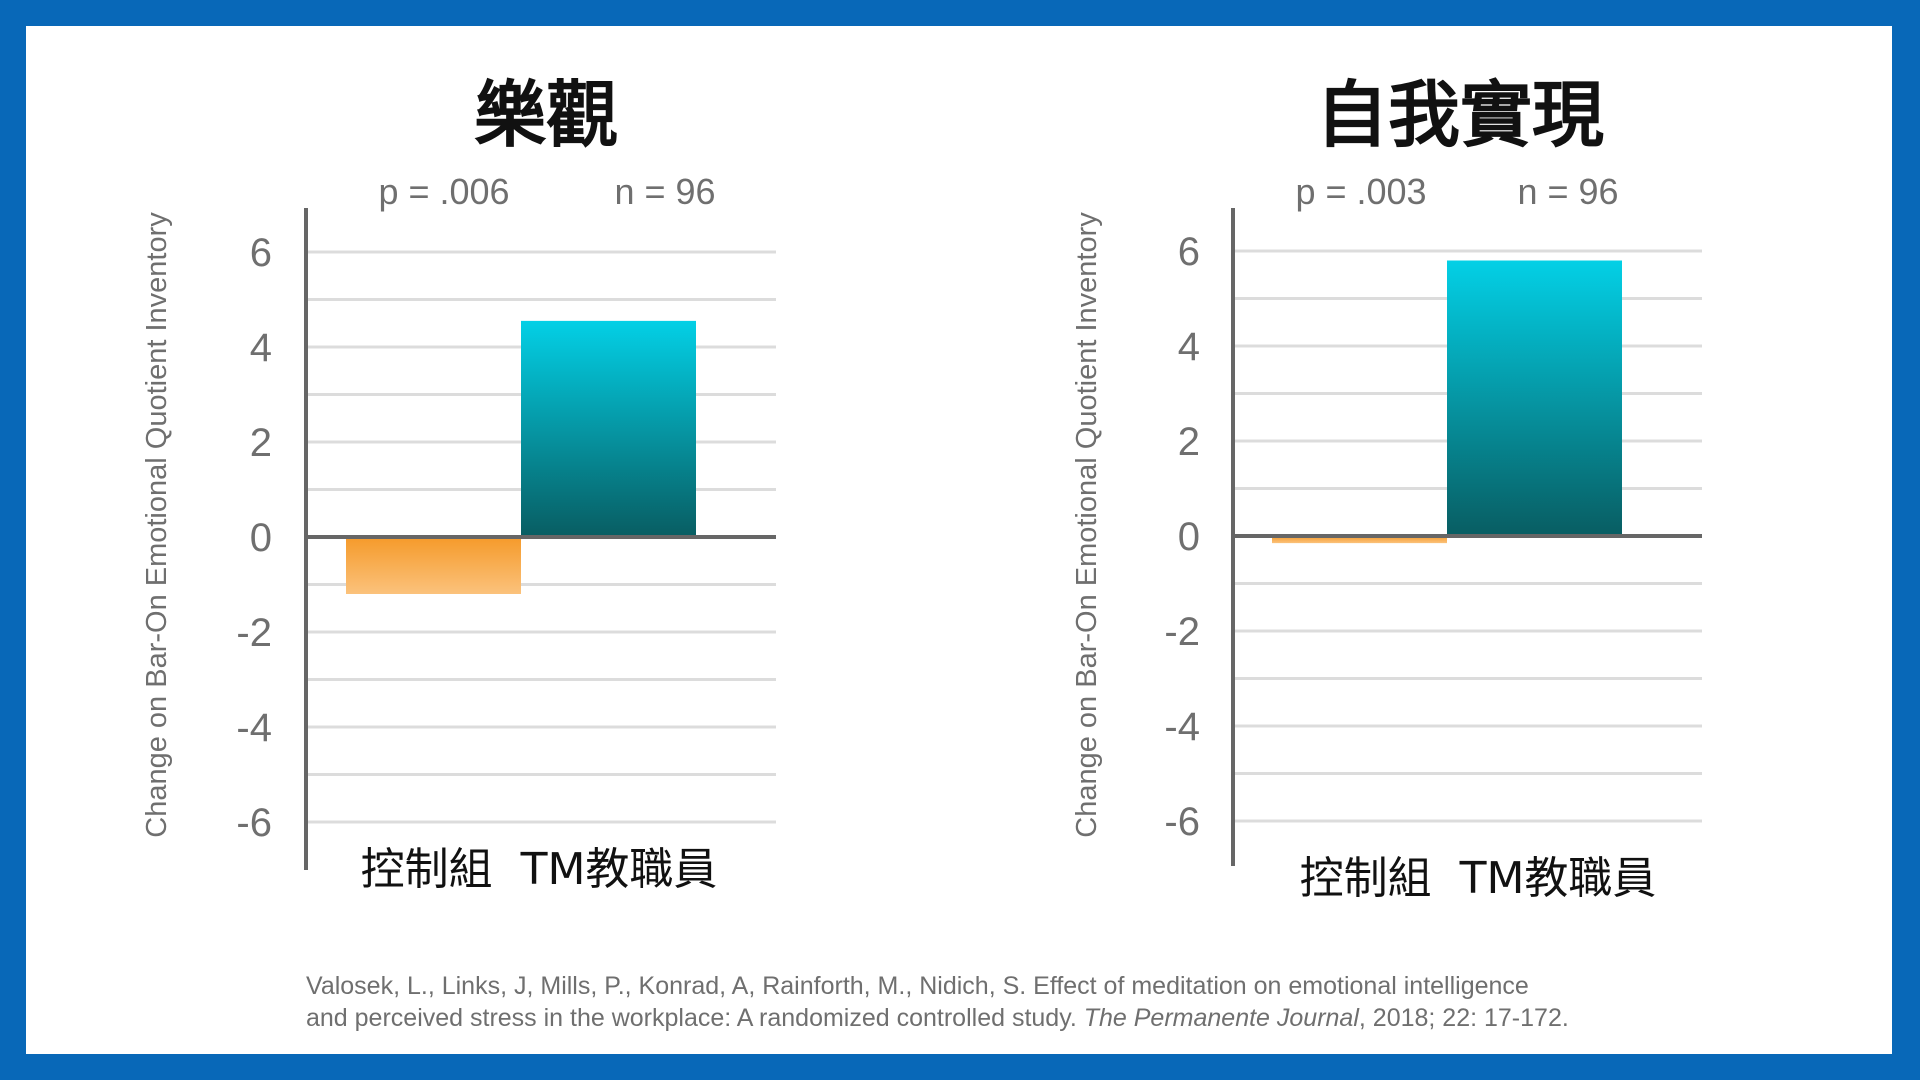  What do you see at coordinates (1360, 191) in the screenshot?
I see `p-value-label: p = .003` at bounding box center [1360, 191].